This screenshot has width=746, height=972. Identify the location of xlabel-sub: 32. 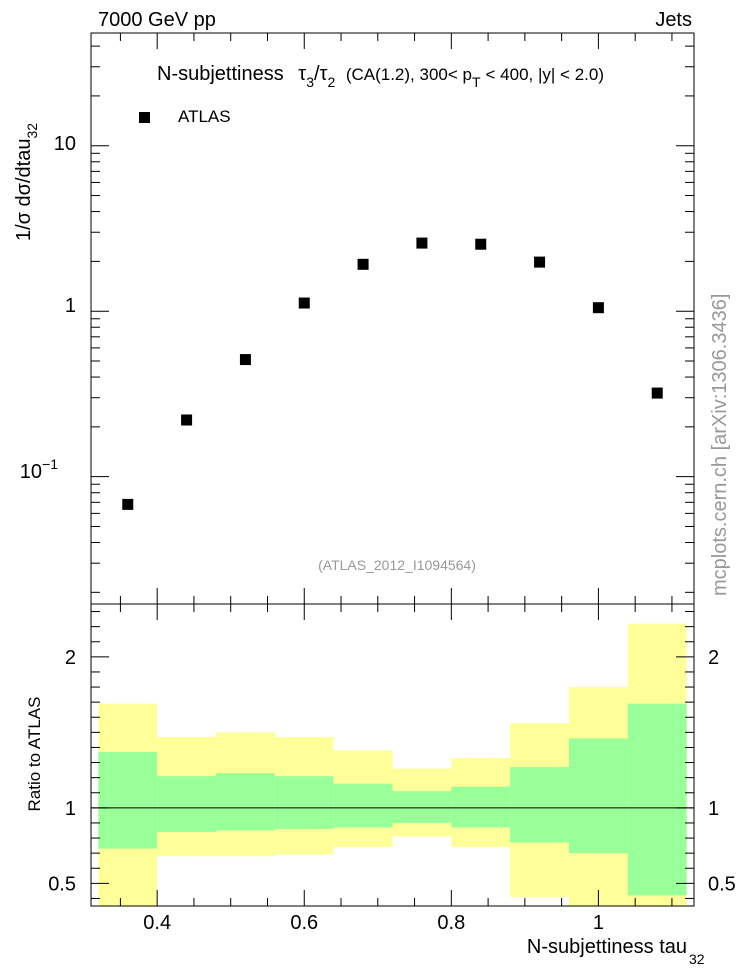
(697, 959).